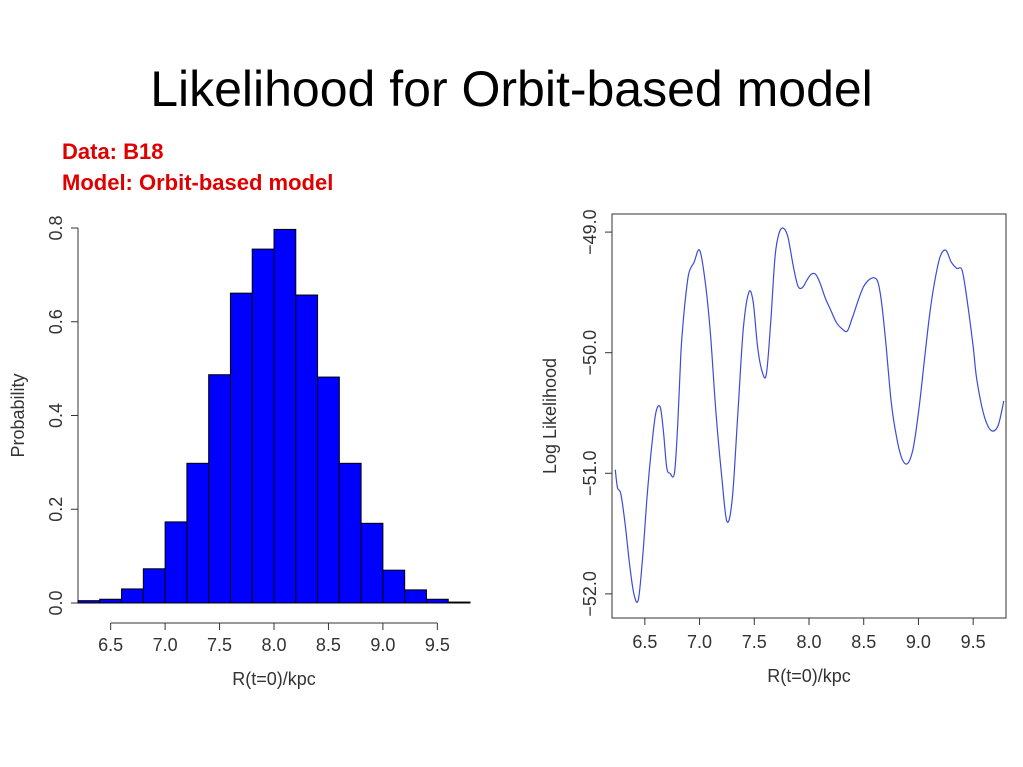 The height and width of the screenshot is (767, 1023). What do you see at coordinates (198, 182) in the screenshot?
I see `caption-model-label: Model: Orbit-based model` at bounding box center [198, 182].